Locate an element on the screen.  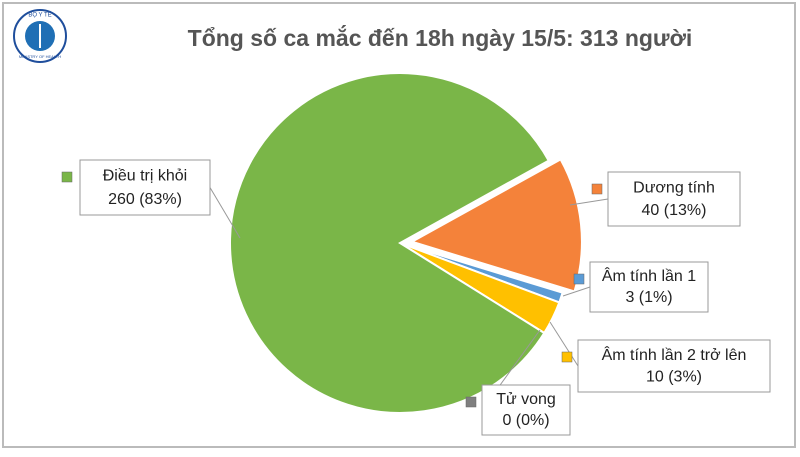
category-label: Âm tính lần 1 is located at coordinates (649, 275).